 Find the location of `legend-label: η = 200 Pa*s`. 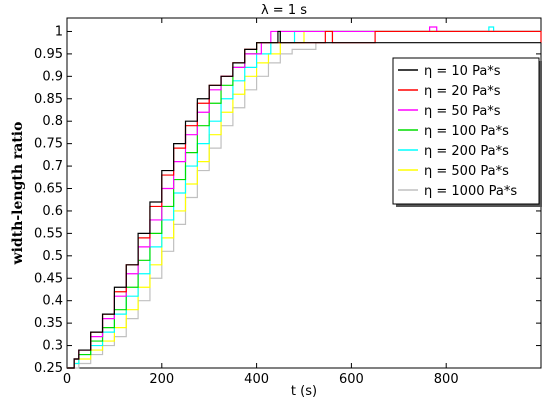

legend-label: η = 200 Pa*s is located at coordinates (466, 151).